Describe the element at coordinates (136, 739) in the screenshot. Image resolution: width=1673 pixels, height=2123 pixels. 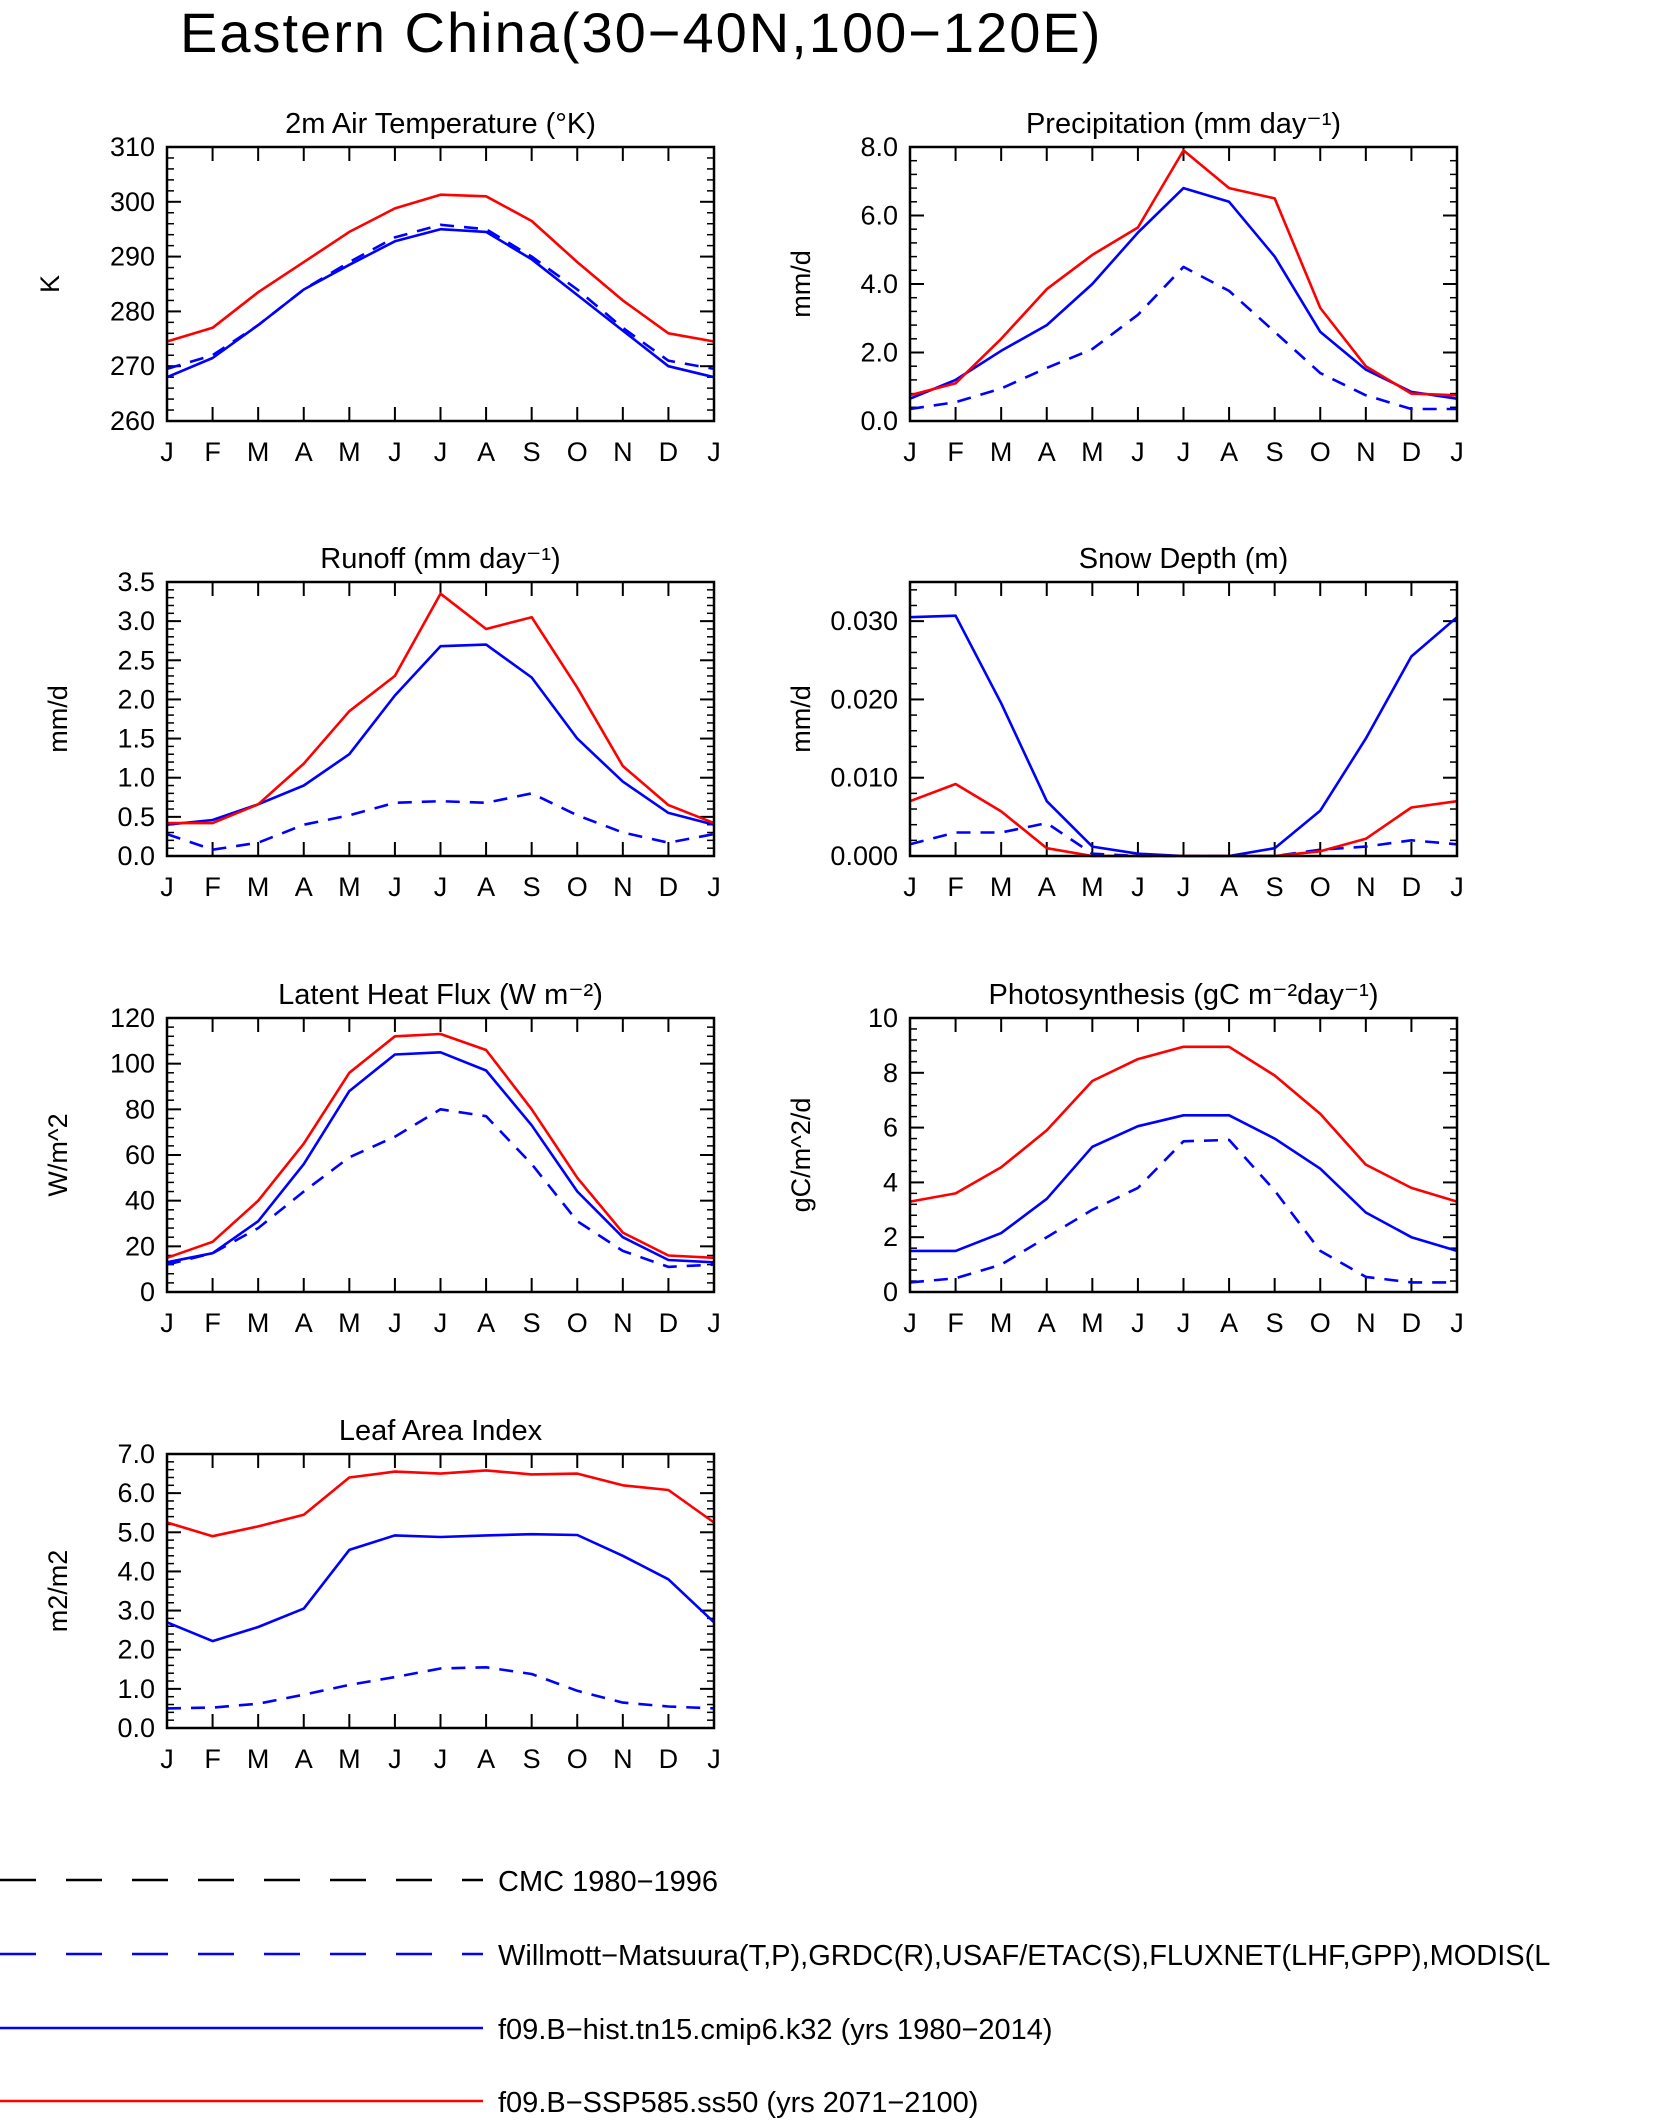
I see `y-tick-label: 1.5` at that location.